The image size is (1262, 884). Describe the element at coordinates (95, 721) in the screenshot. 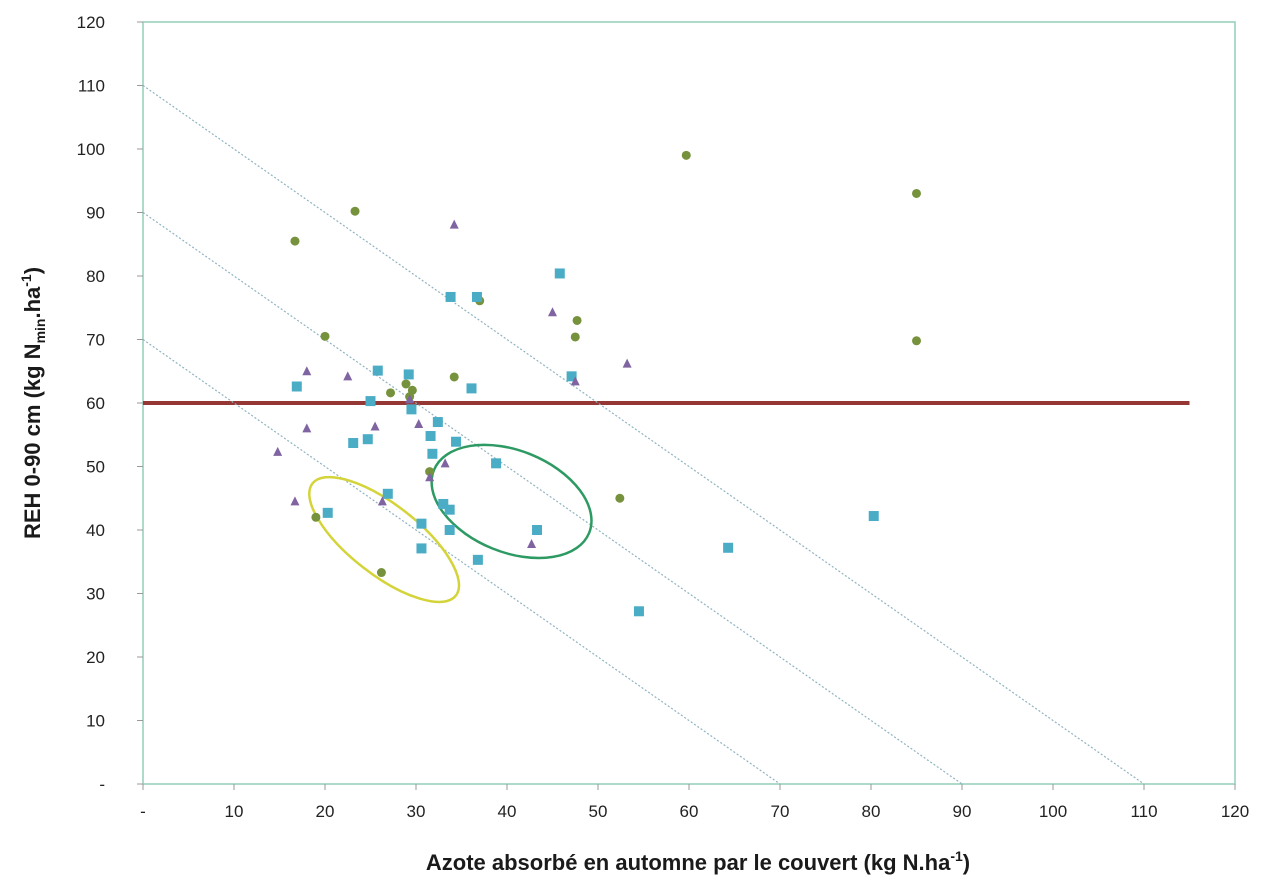

I see `y-tick-label: 10` at that location.